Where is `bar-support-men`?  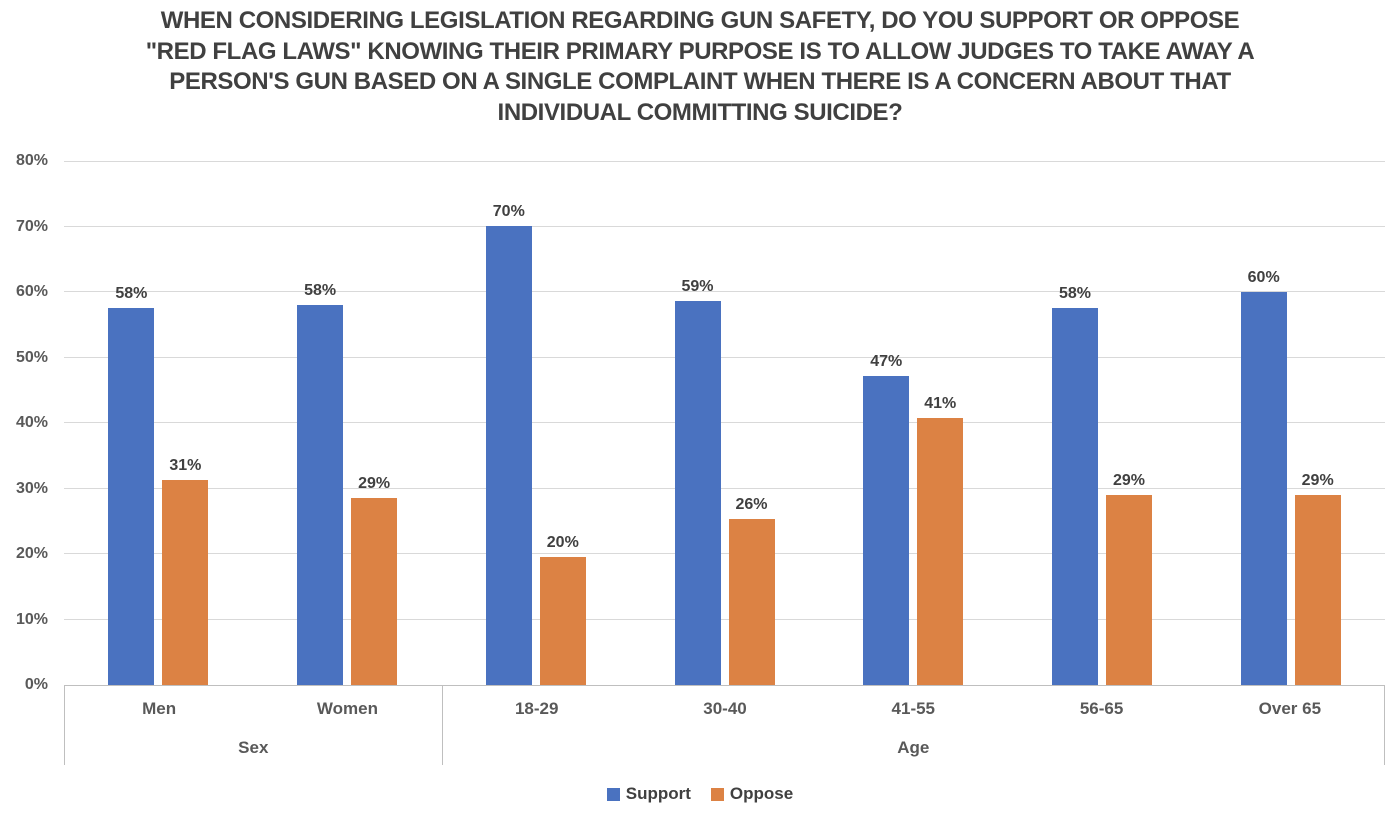
bar-support-men is located at coordinates (131, 496).